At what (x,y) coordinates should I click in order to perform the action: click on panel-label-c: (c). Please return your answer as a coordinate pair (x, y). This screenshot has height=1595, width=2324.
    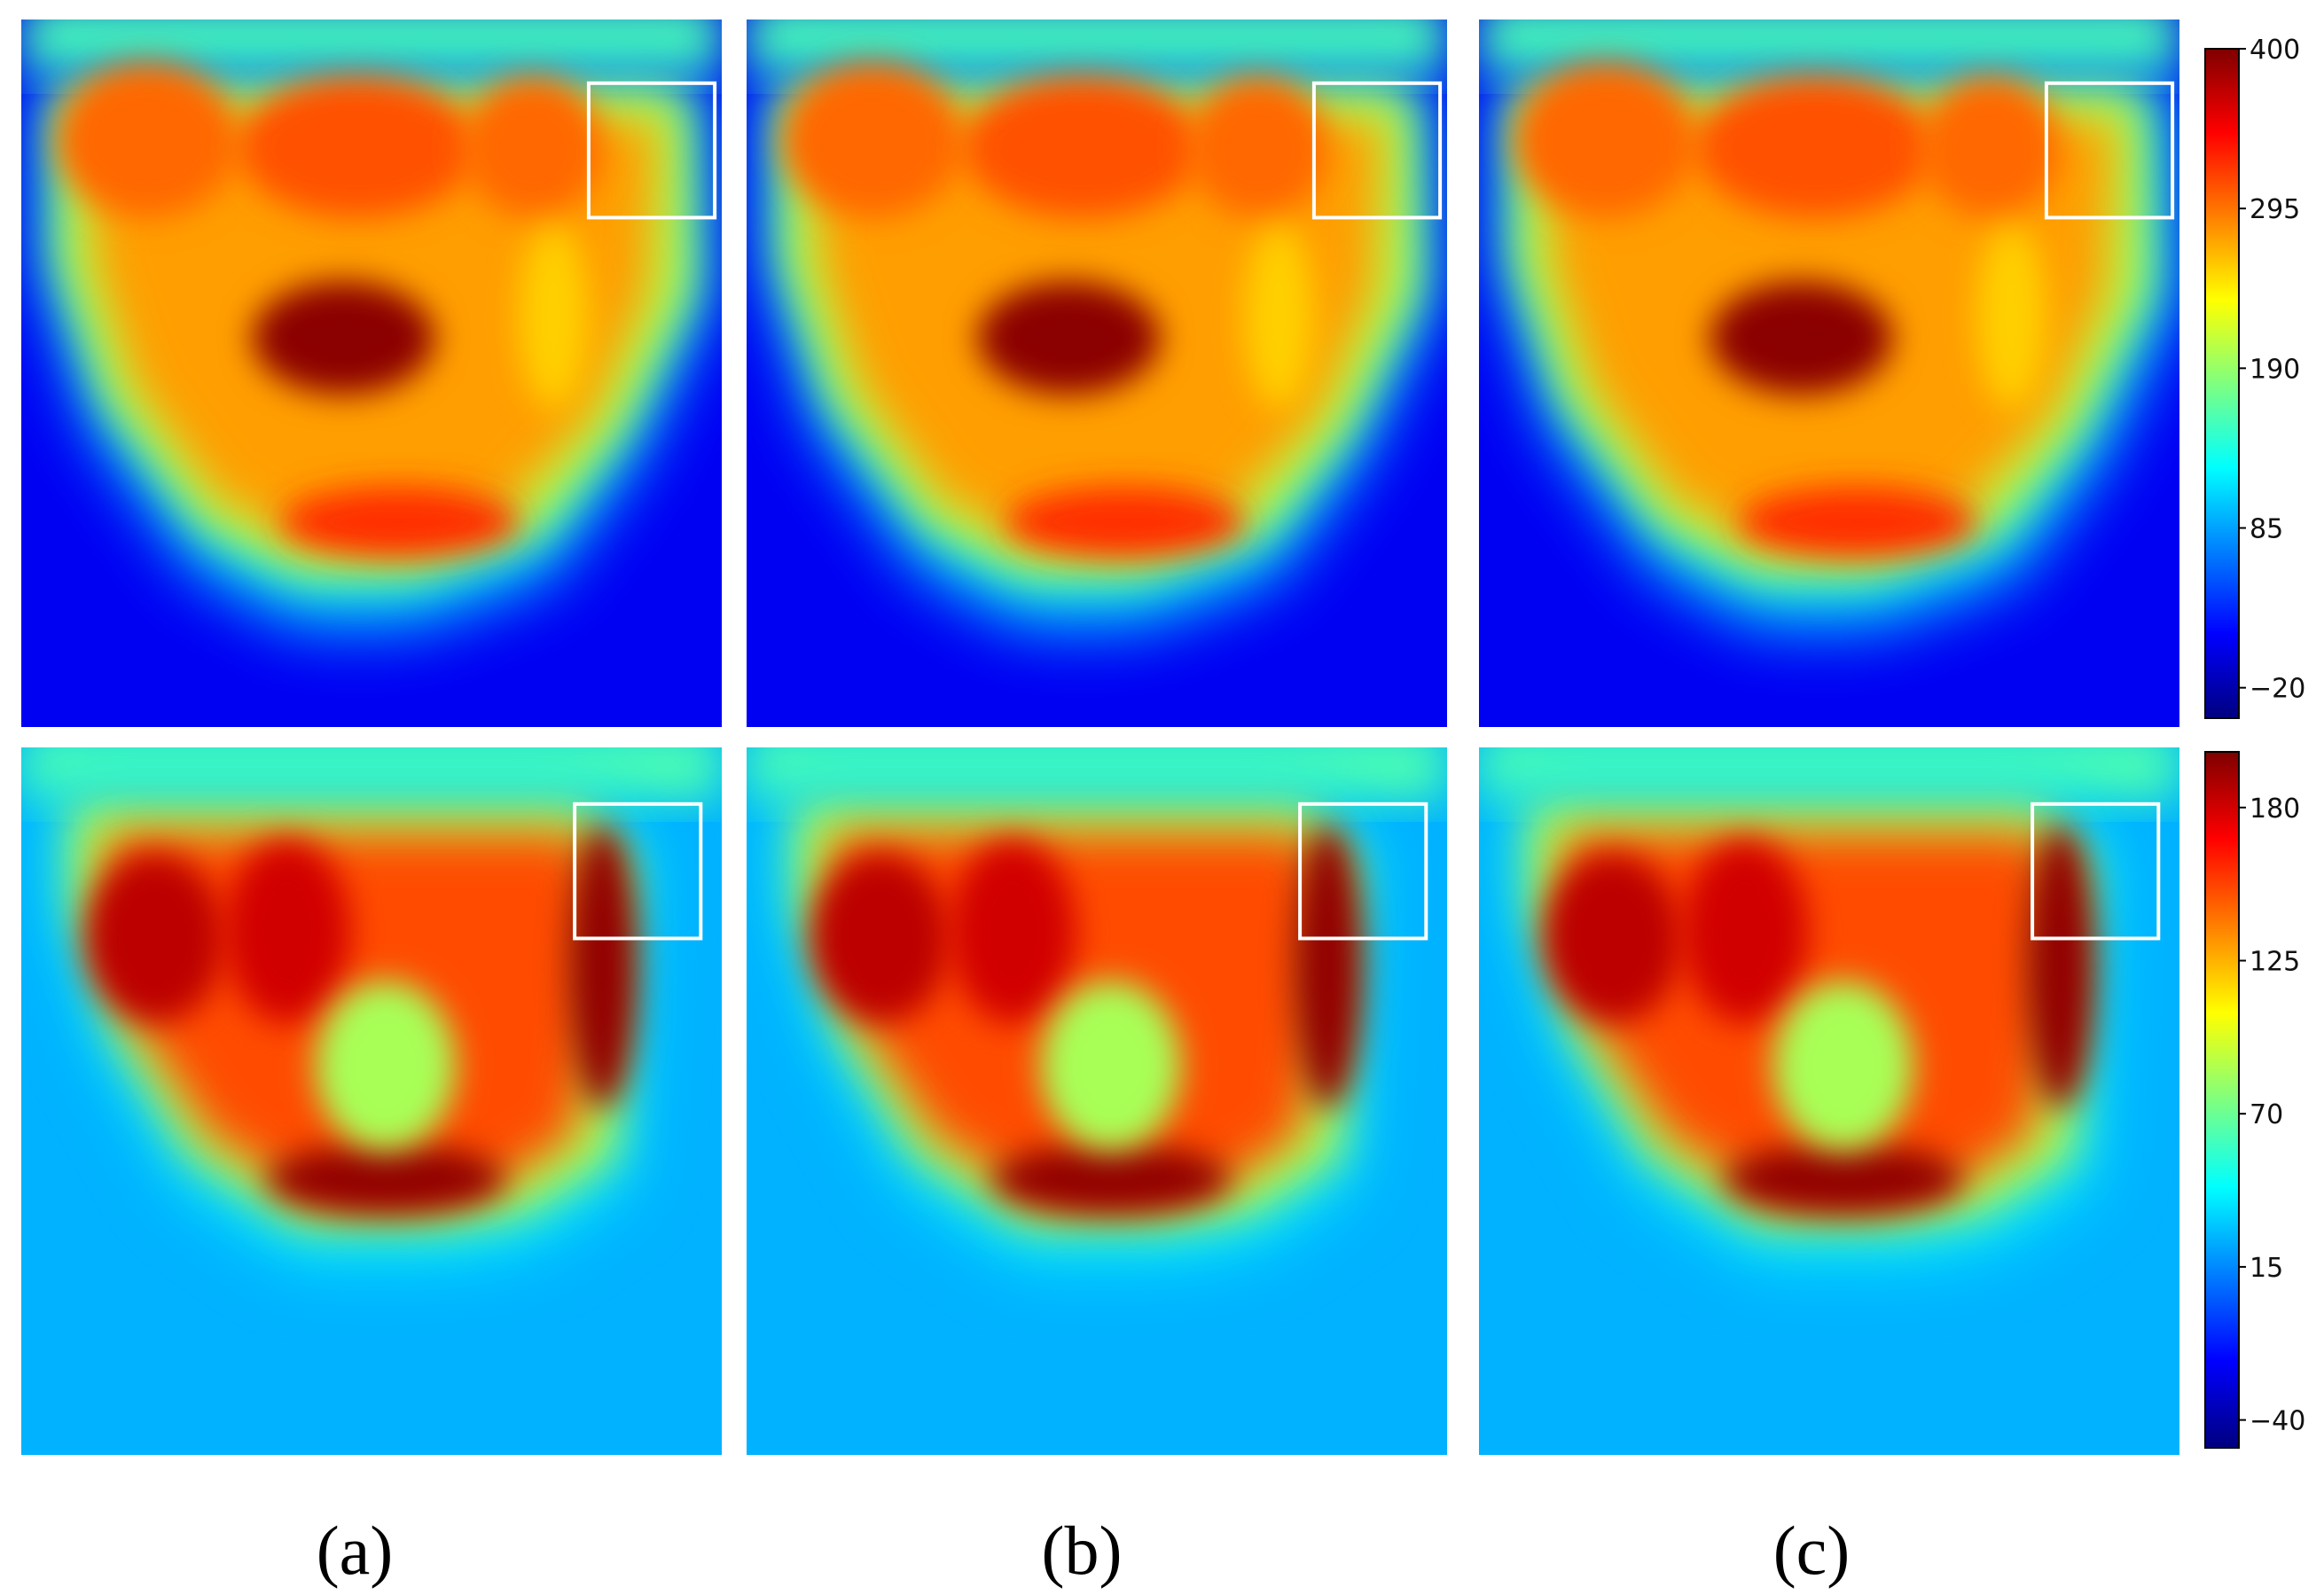
    Looking at the image, I should click on (1812, 1550).